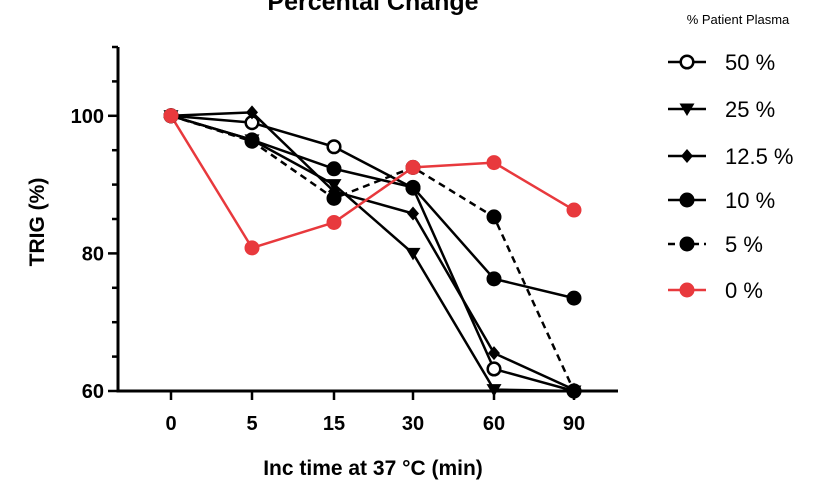 This screenshot has height=485, width=817. What do you see at coordinates (731, 176) in the screenshot?
I see `legend: 50 % 25 % 12.5 % 10 % 5 % 0 %` at bounding box center [731, 176].